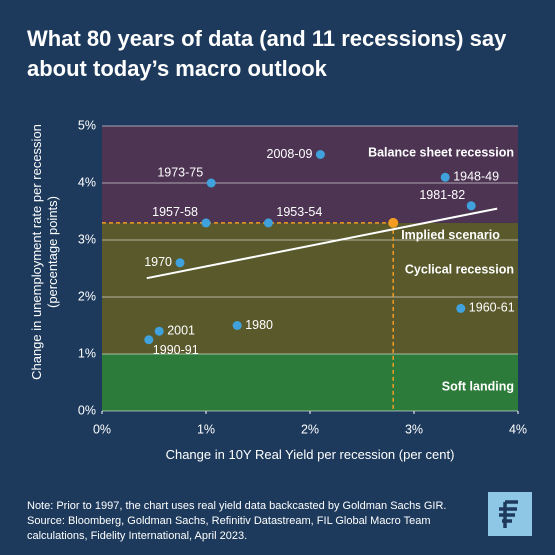 The image size is (555, 555). What do you see at coordinates (87, 239) in the screenshot?
I see `y-tick-label: 3%` at bounding box center [87, 239].